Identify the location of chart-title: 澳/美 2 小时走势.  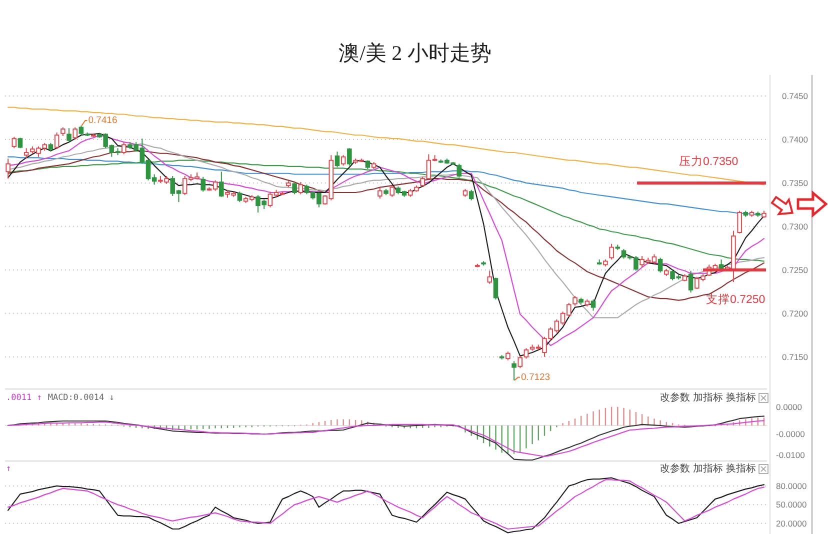
(415, 53).